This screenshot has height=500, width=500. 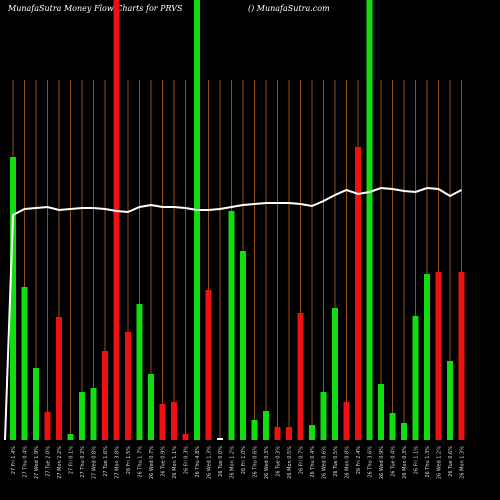 I want to click on x-tick-label: 26 Tue 0.6%, so click(x=451, y=461).